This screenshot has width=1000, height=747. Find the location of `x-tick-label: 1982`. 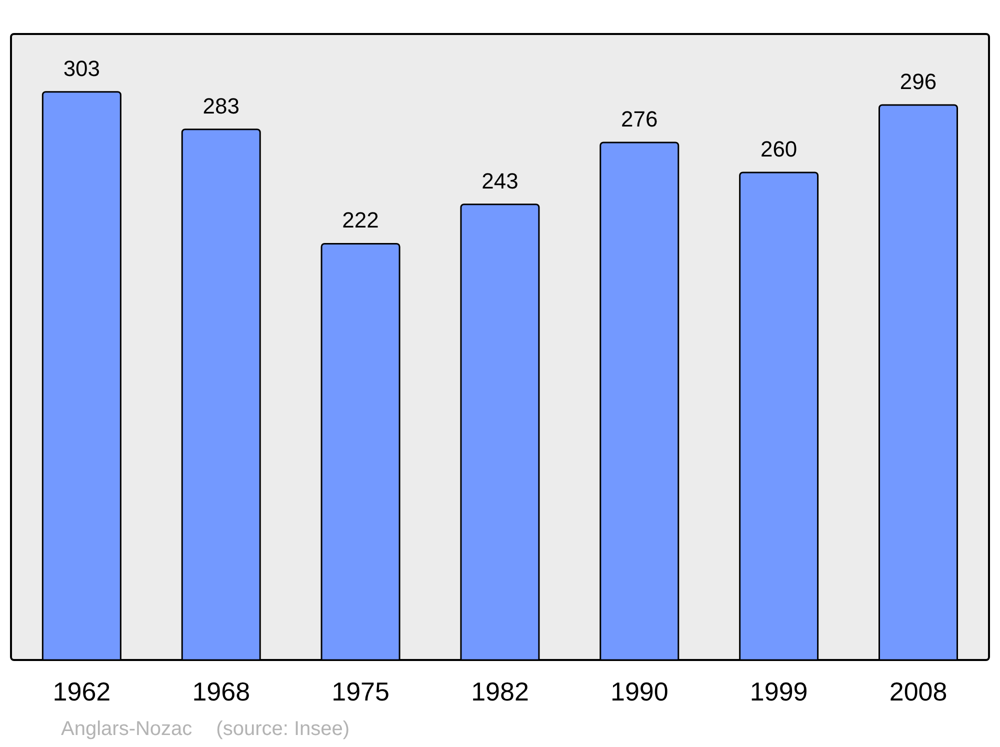

x-tick-label: 1982 is located at coordinates (500, 691).